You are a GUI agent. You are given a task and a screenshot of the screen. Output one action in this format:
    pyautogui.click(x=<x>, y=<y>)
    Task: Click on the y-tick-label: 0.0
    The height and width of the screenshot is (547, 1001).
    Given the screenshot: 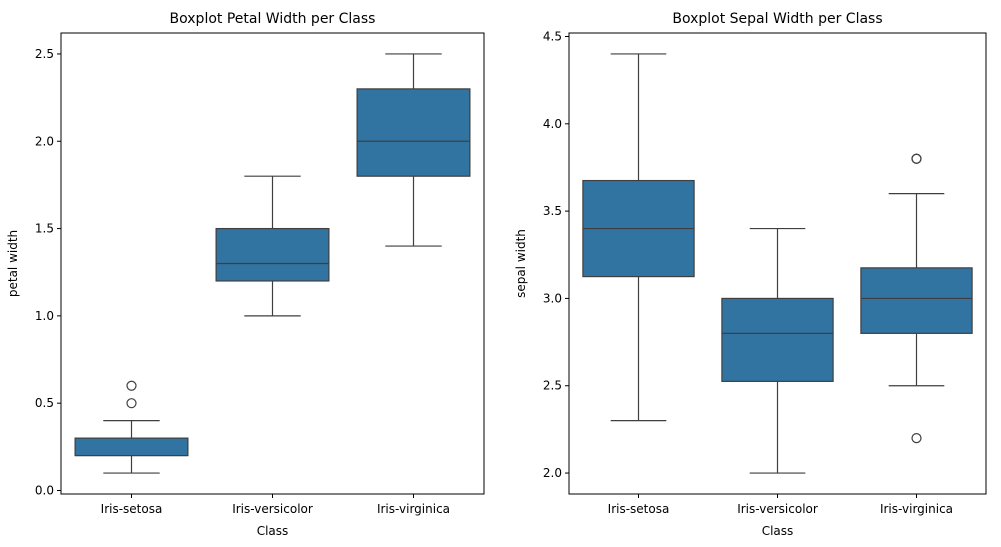 What is the action you would take?
    pyautogui.click(x=44, y=491)
    